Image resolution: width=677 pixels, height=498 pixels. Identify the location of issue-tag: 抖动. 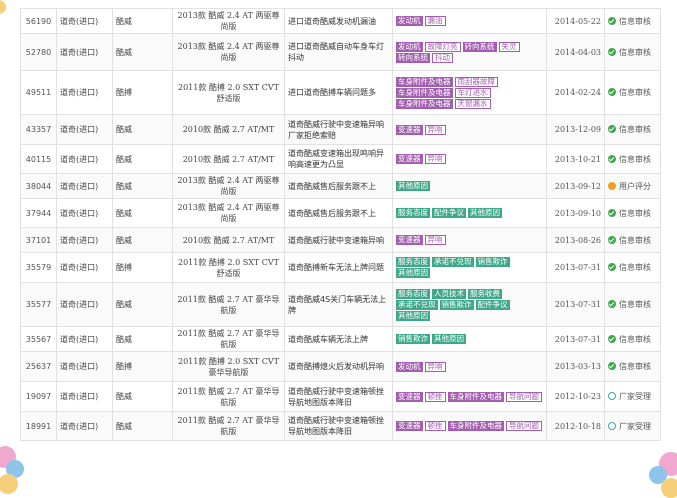
(442, 57).